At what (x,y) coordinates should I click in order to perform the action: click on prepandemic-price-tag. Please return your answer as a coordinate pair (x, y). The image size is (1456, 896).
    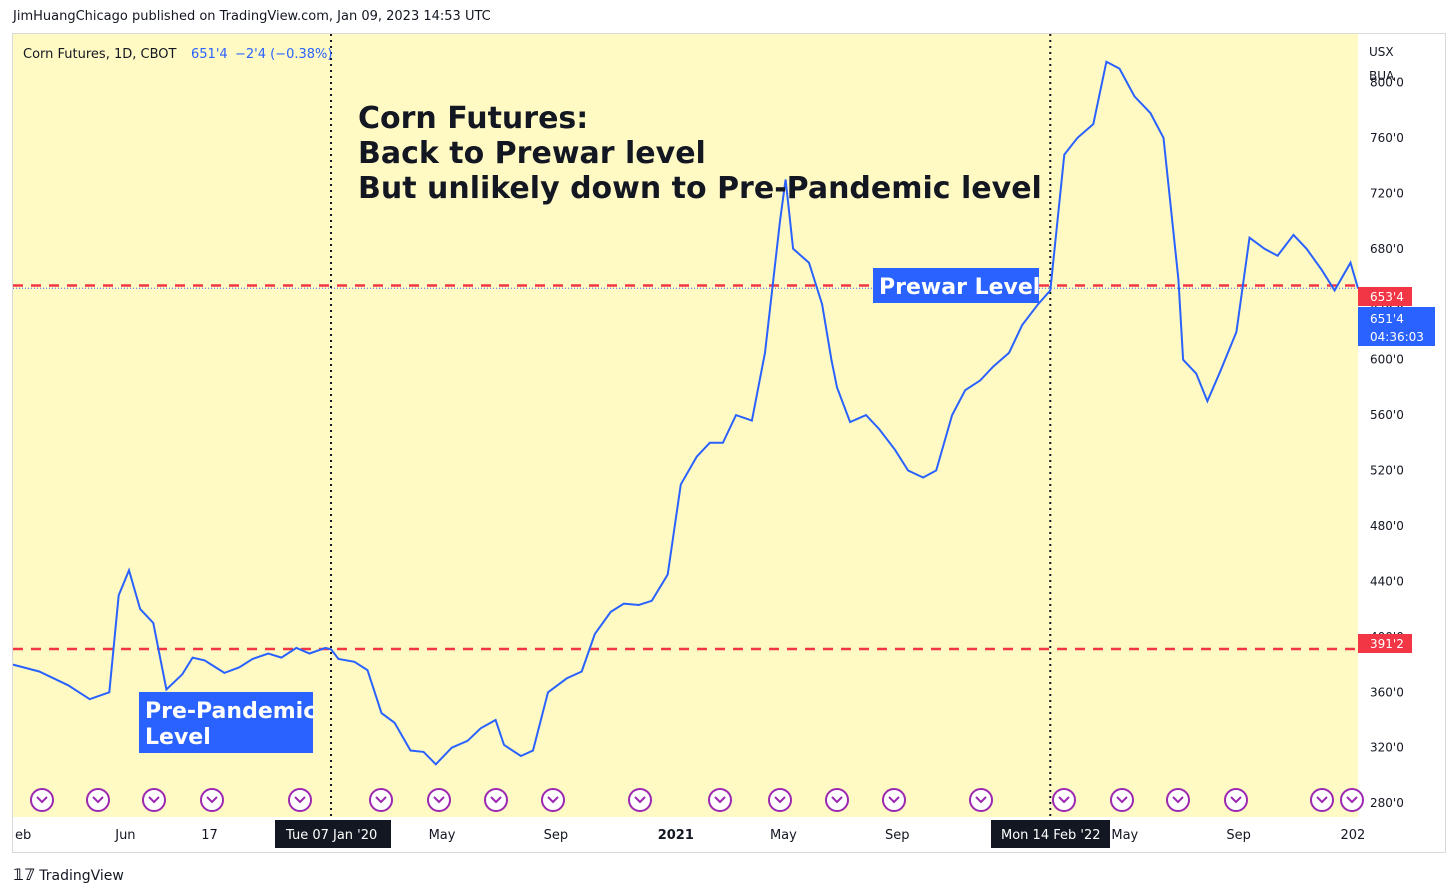
    Looking at the image, I should click on (1385, 643).